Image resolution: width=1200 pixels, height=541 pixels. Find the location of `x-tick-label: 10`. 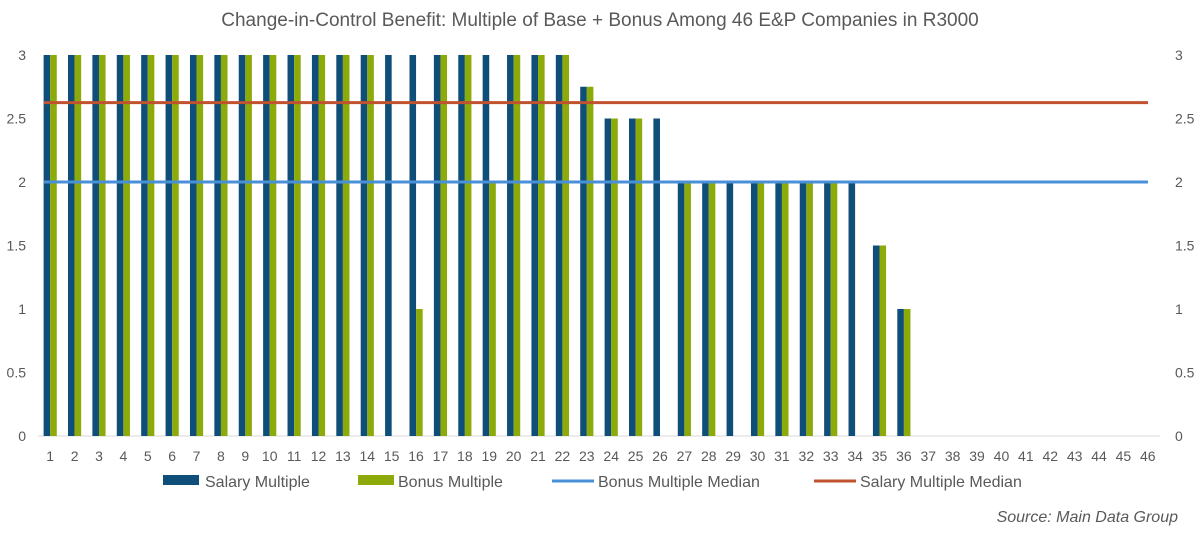

x-tick-label: 10 is located at coordinates (270, 456).